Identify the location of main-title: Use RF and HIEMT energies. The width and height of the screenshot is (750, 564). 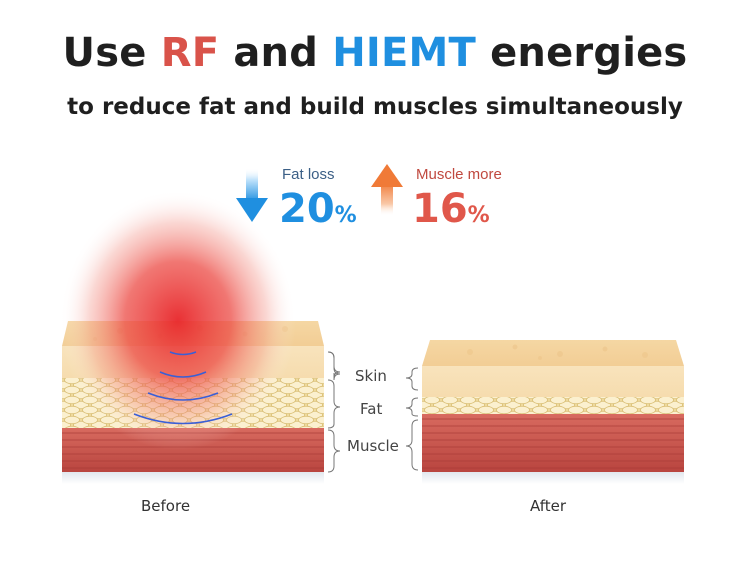
(375, 53).